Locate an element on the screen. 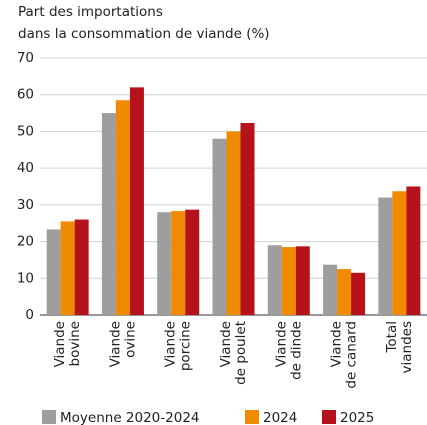 The image size is (427, 425). legend-label: Moyenne 2020-2024 is located at coordinates (130, 417).